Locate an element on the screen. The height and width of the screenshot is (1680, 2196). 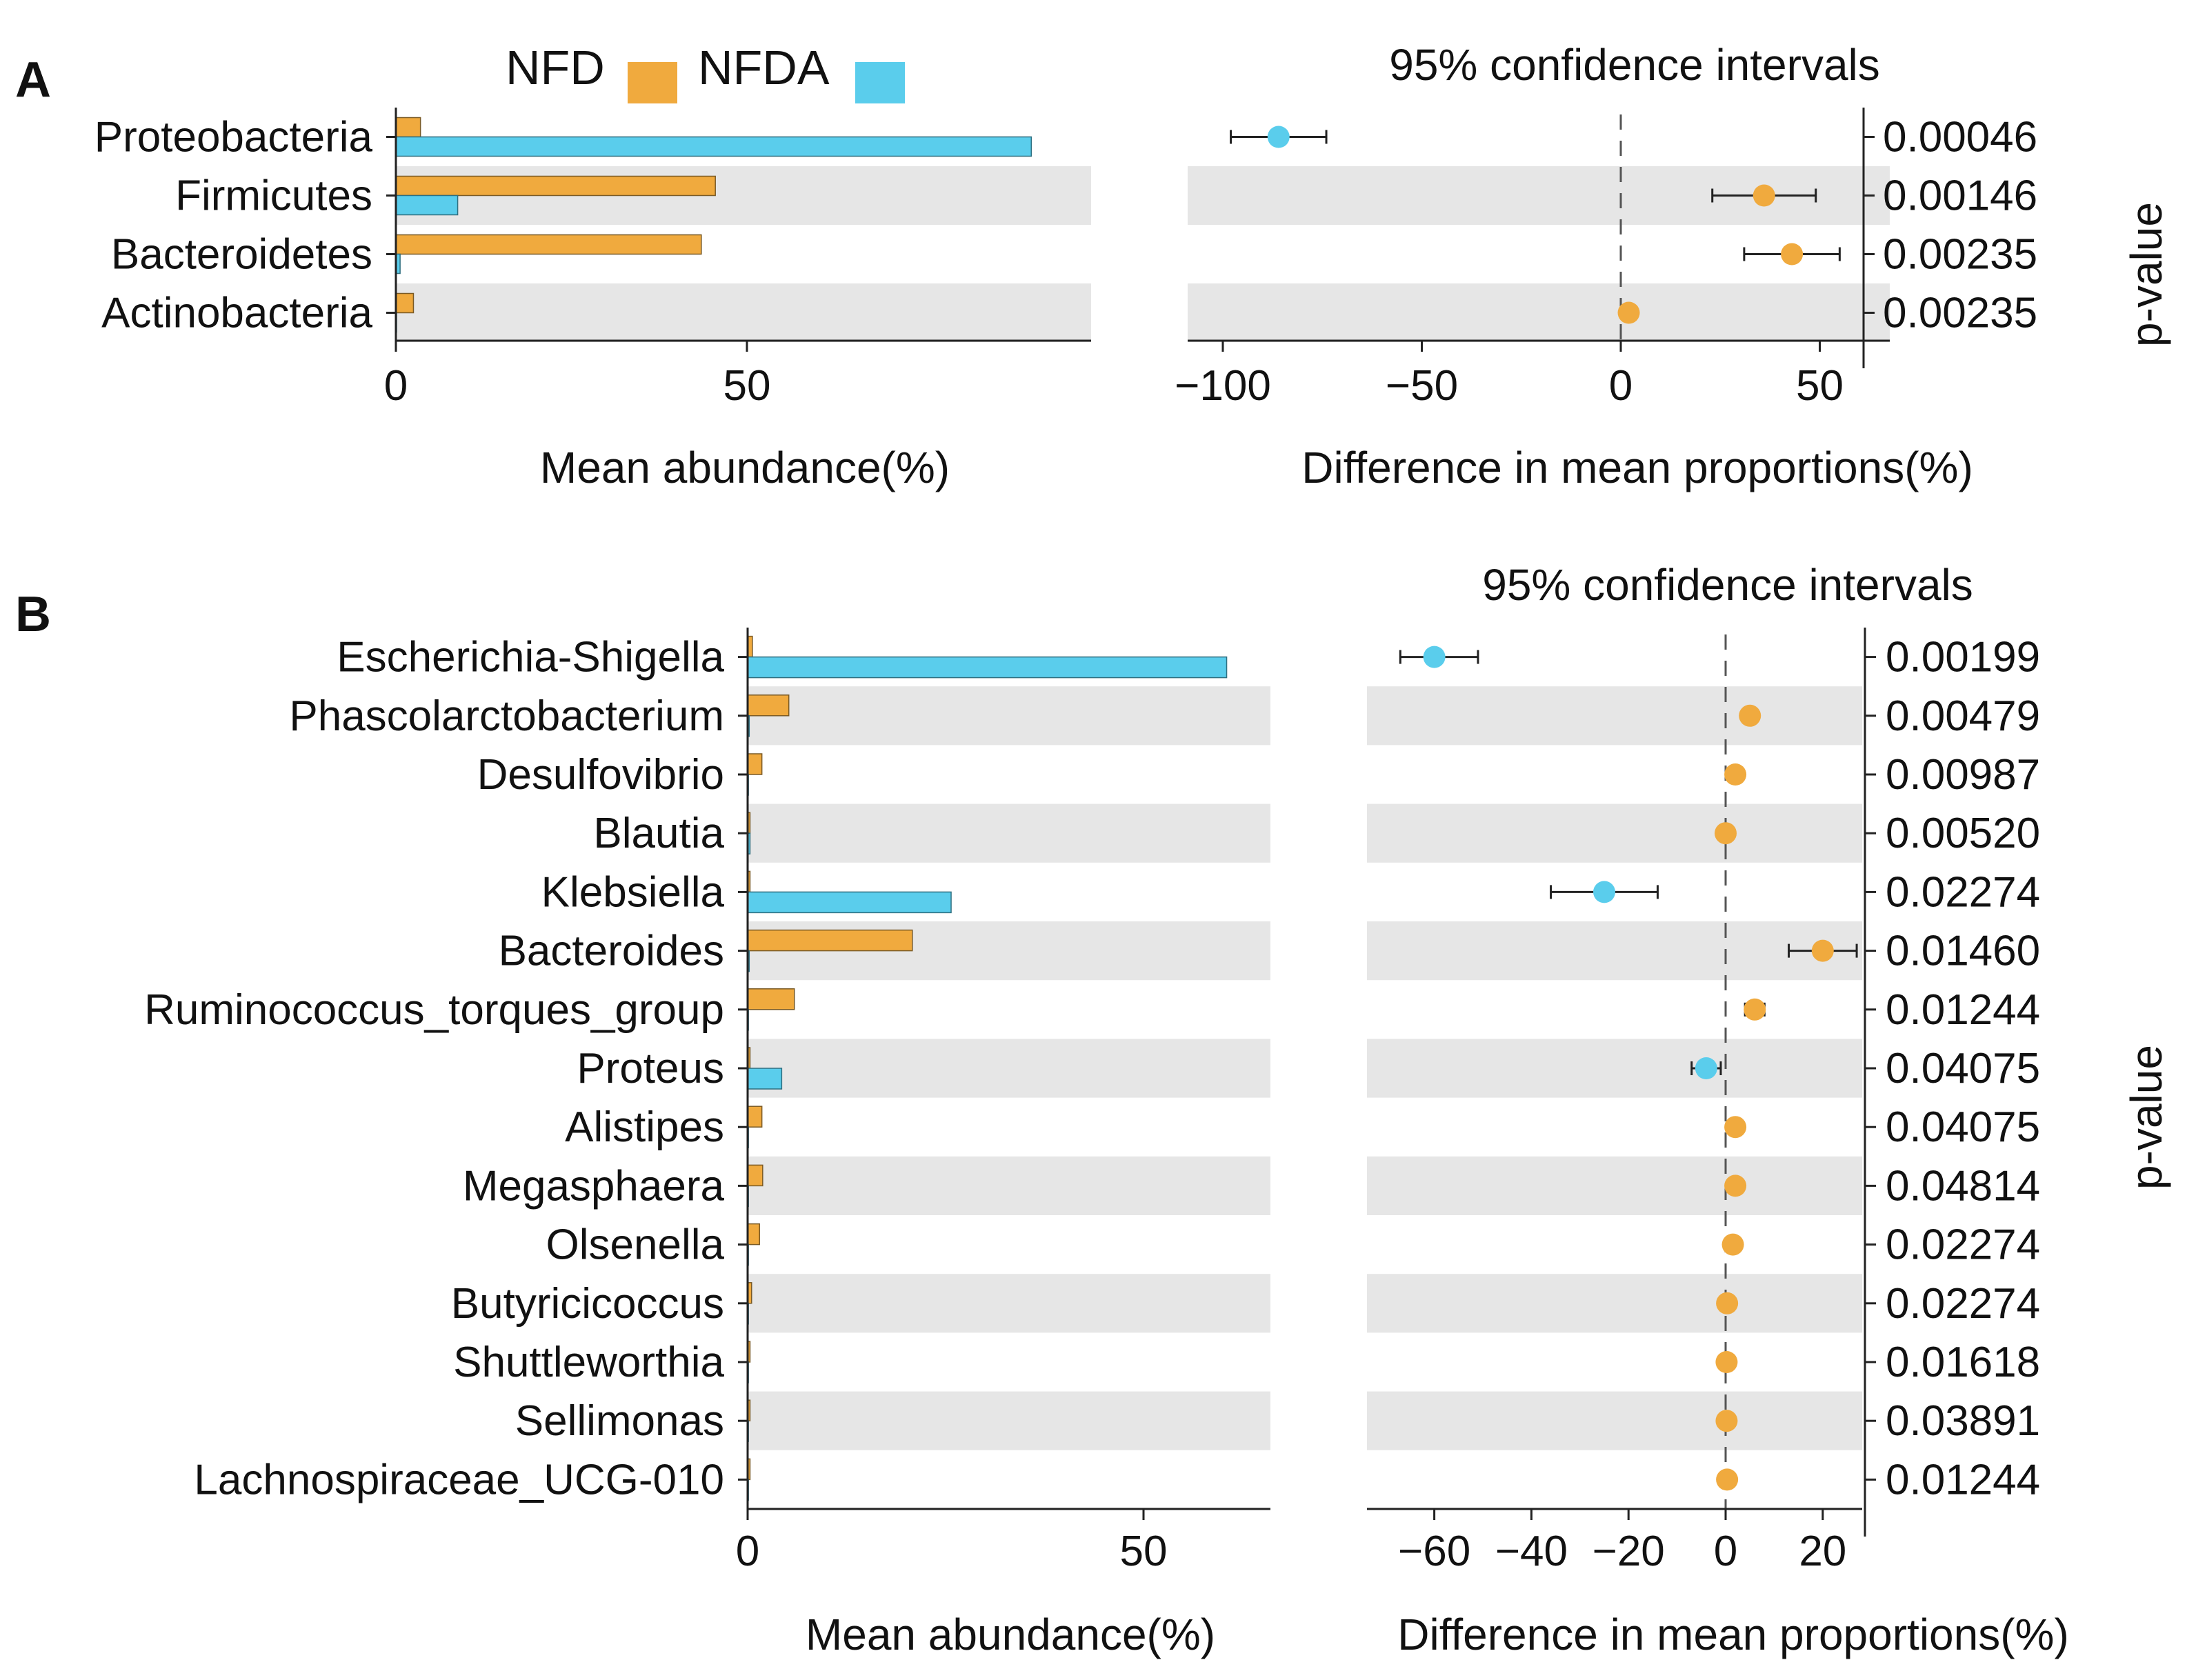
legend-nfda-label: NFDA is located at coordinates (764, 67).